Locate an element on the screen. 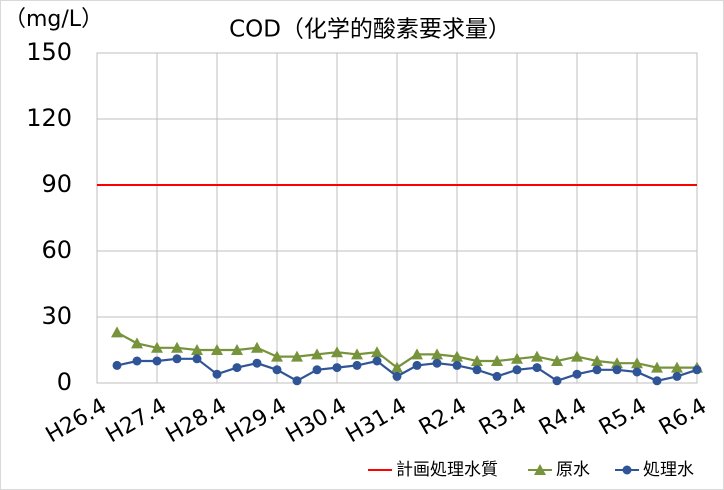  chart-title: COD（化学的酸素要求量） is located at coordinates (370, 30).